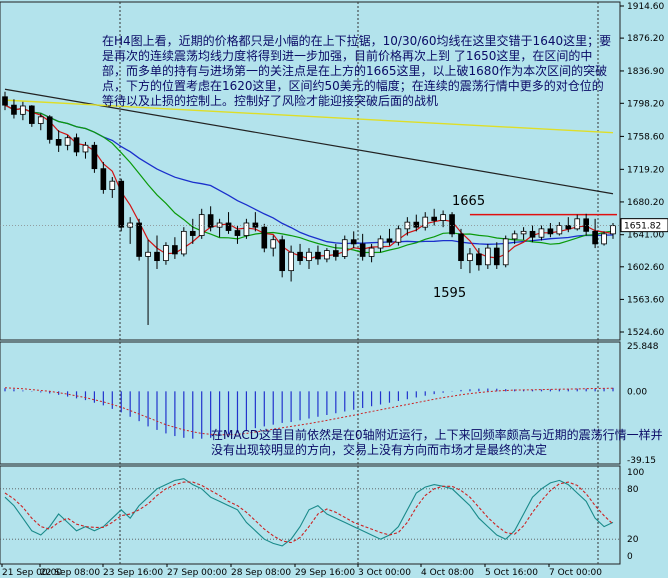 The width and height of the screenshot is (668, 578). Describe the element at coordinates (325, 573) in the screenshot. I see `time-tick-label: 29 Sep 16:00` at that location.